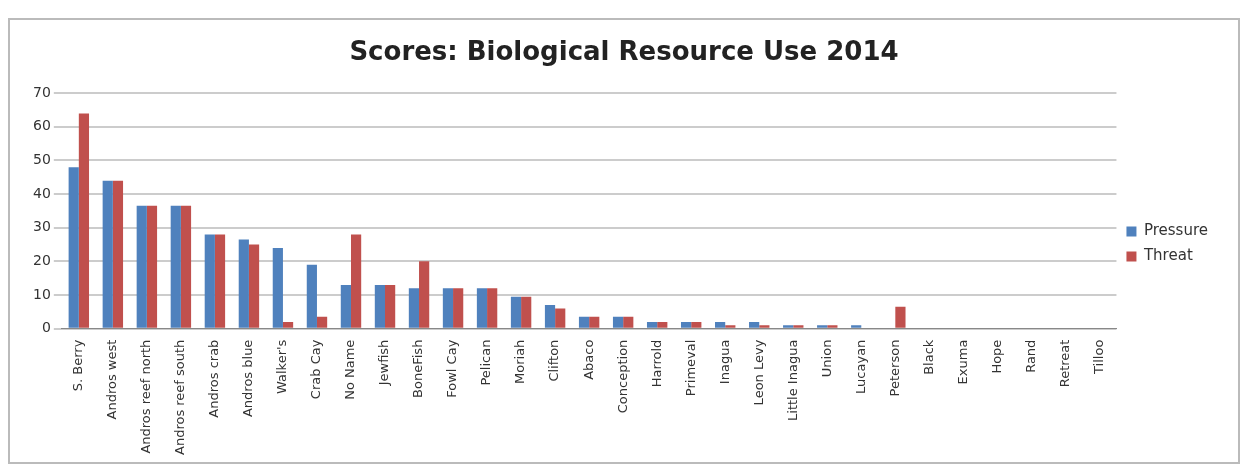 This screenshot has height=468, width=1248. Describe the element at coordinates (520, 361) in the screenshot. I see `x-tick-label: Moriah` at that location.